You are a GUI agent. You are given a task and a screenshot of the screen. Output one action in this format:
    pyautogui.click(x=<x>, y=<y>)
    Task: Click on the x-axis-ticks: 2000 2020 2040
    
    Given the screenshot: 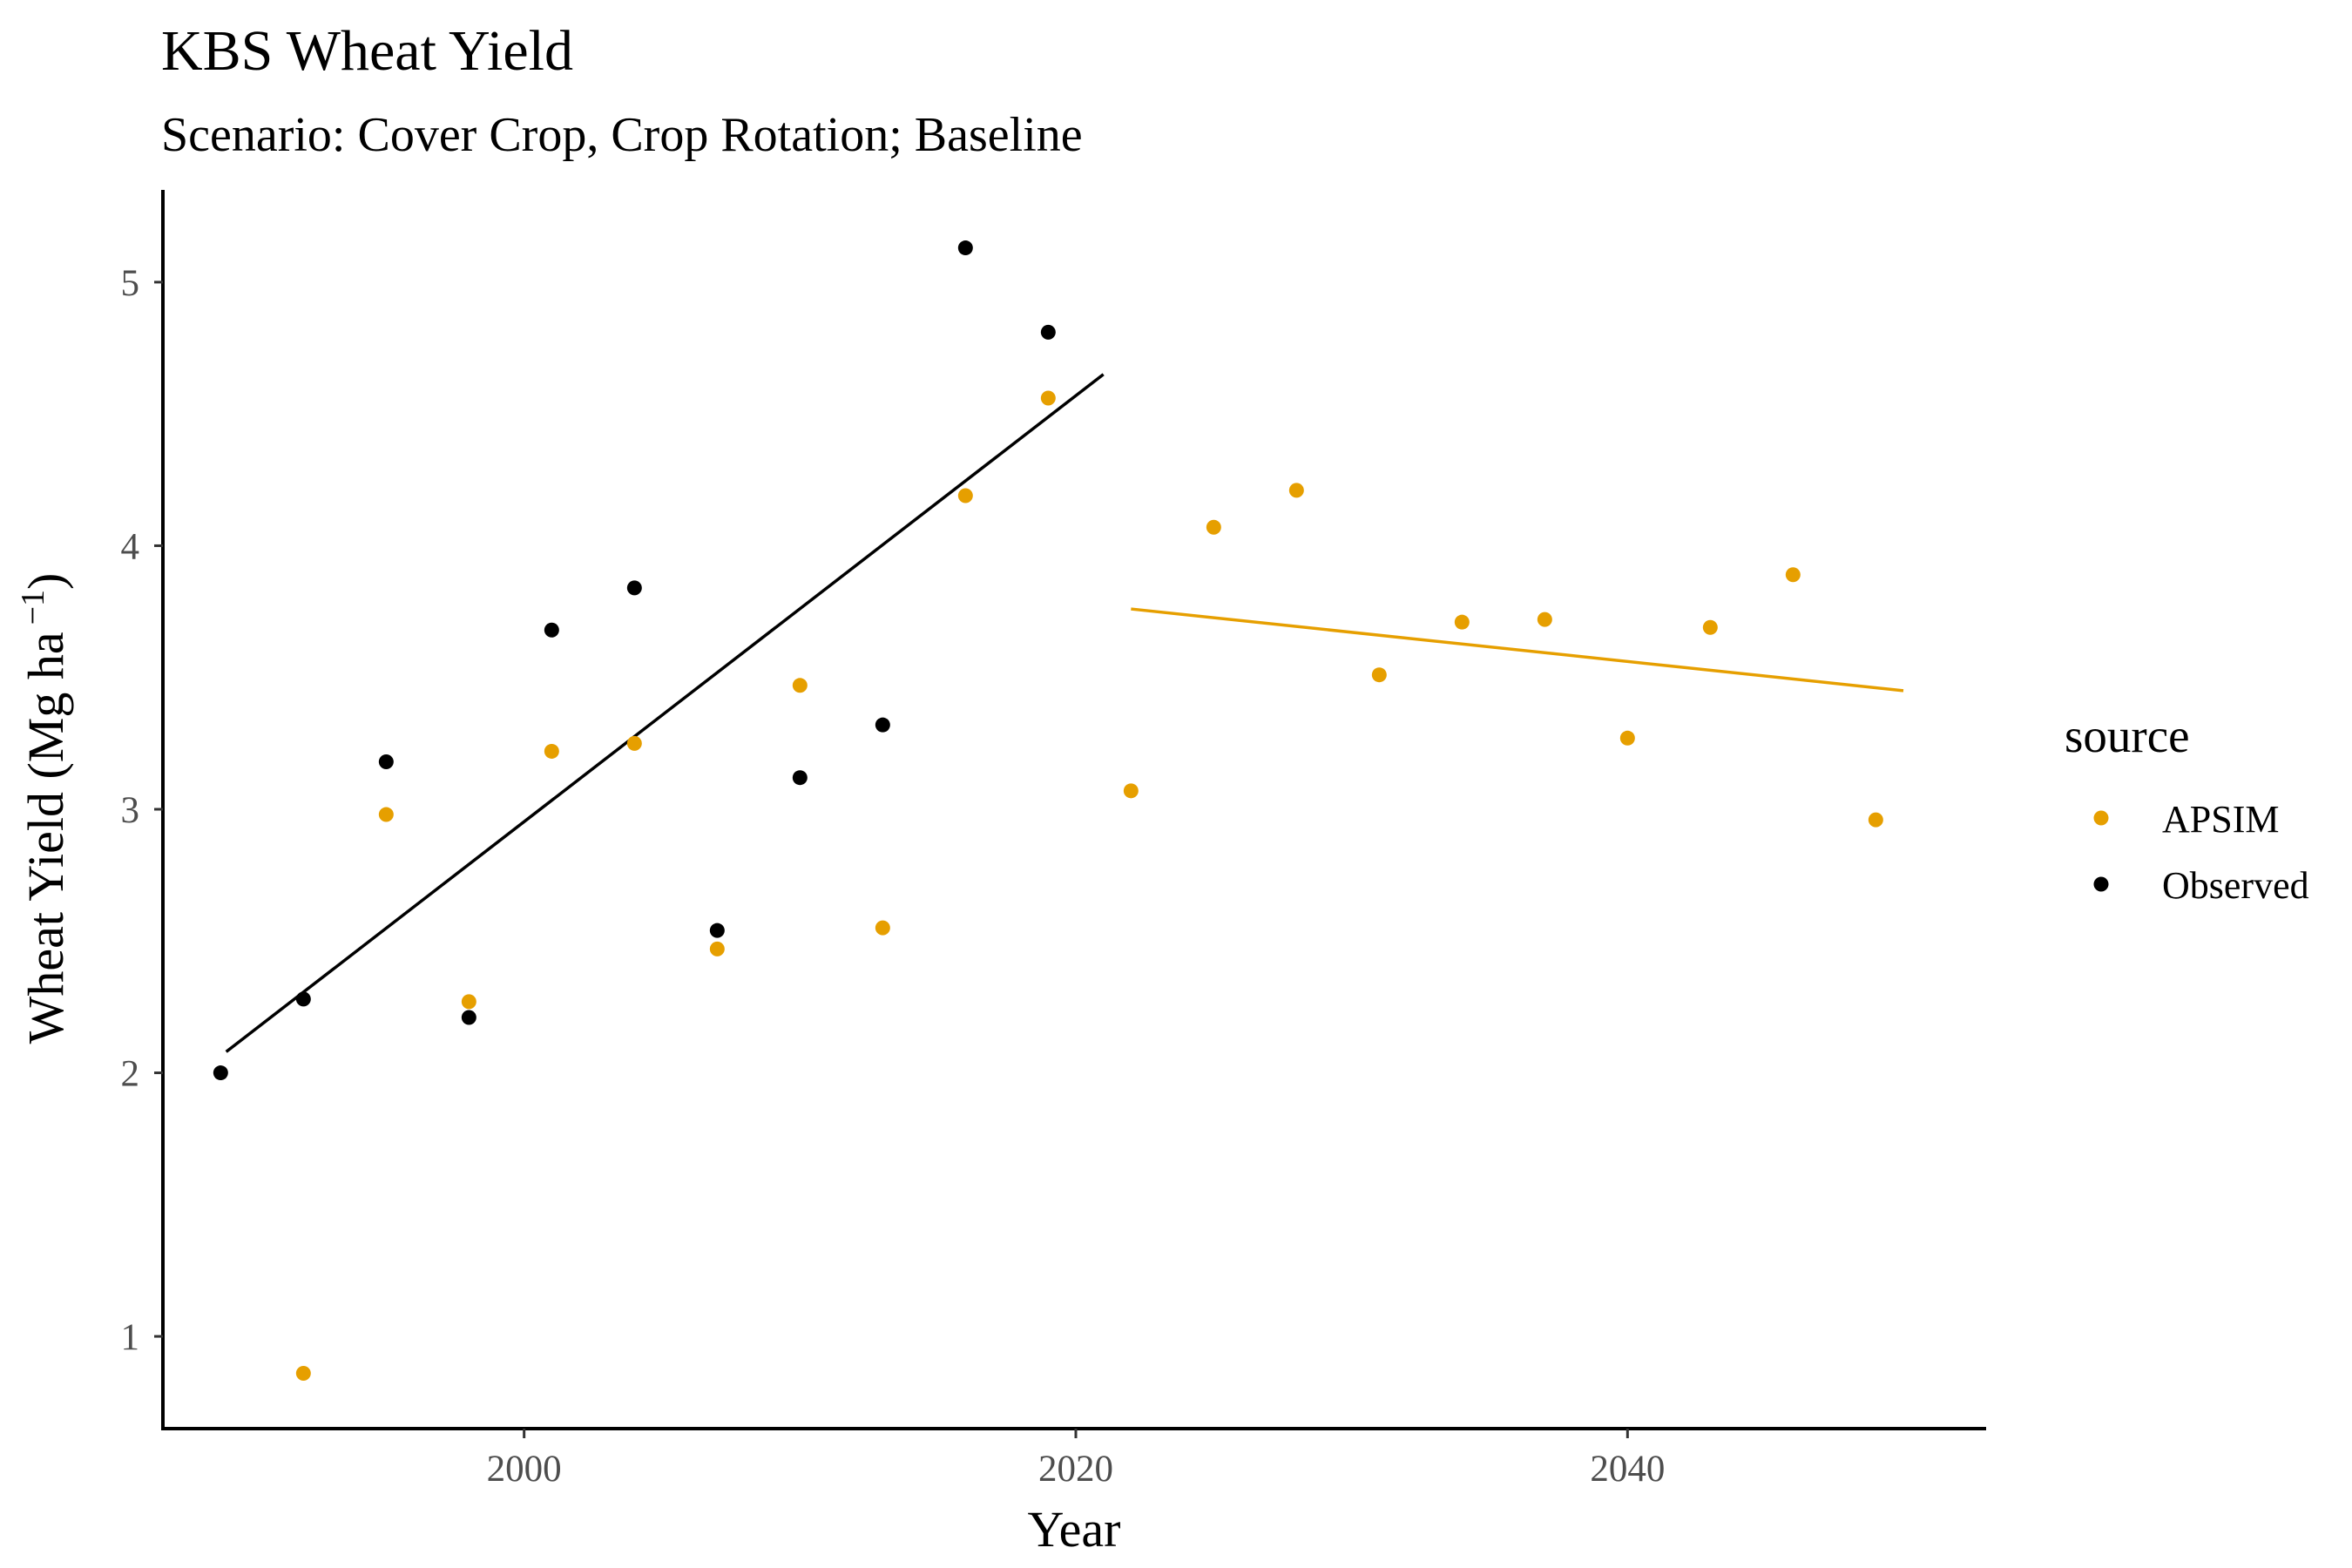 What is the action you would take?
    pyautogui.click(x=1076, y=1459)
    